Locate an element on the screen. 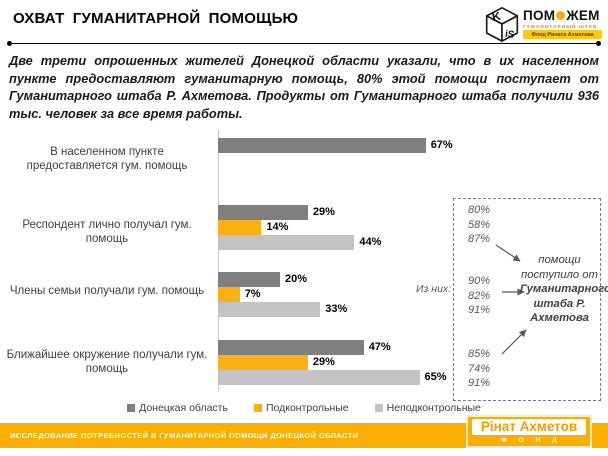  divider-dot-left is located at coordinates (9, 43).